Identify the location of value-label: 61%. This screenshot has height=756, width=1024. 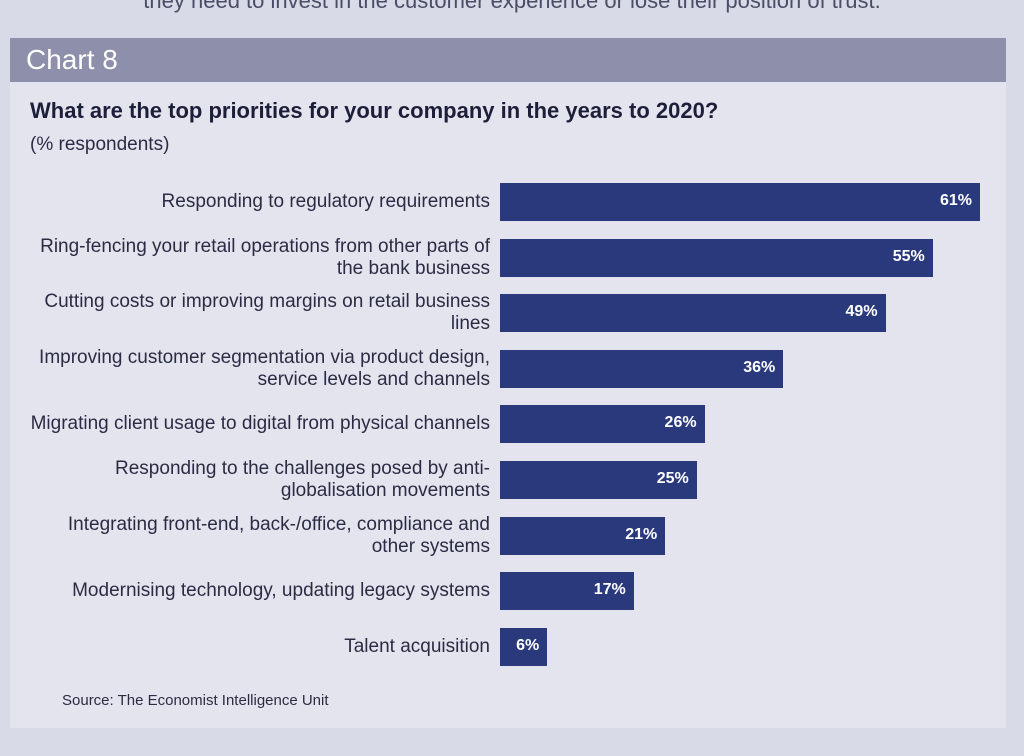
(955, 200).